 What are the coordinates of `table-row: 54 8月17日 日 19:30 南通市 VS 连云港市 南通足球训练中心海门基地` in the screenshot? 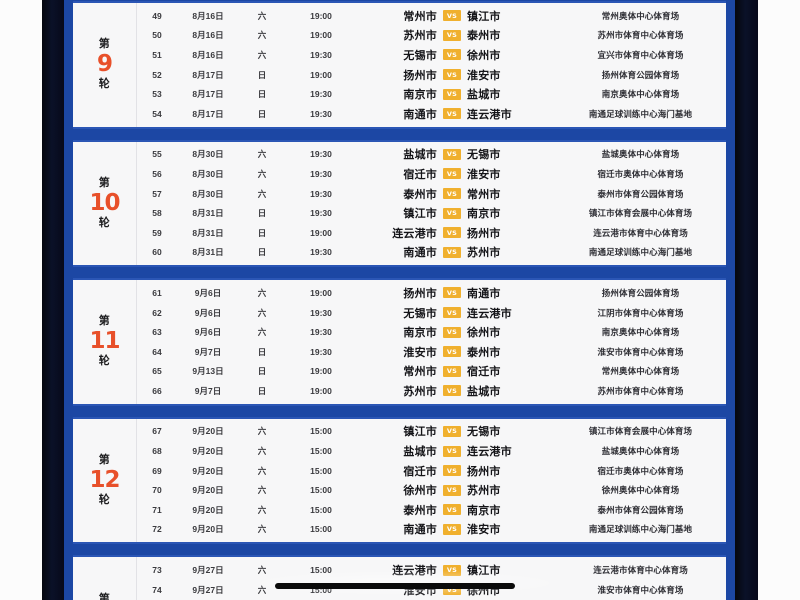 It's located at (431, 114).